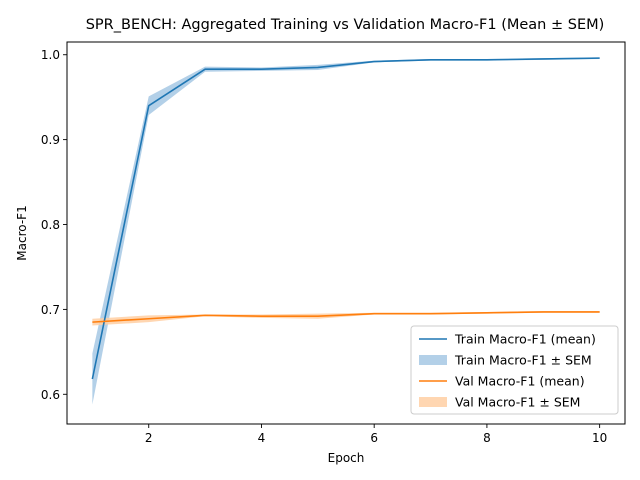 This screenshot has height=480, width=640. I want to click on legend-label: Val Macro-F1 (mean), so click(520, 381).